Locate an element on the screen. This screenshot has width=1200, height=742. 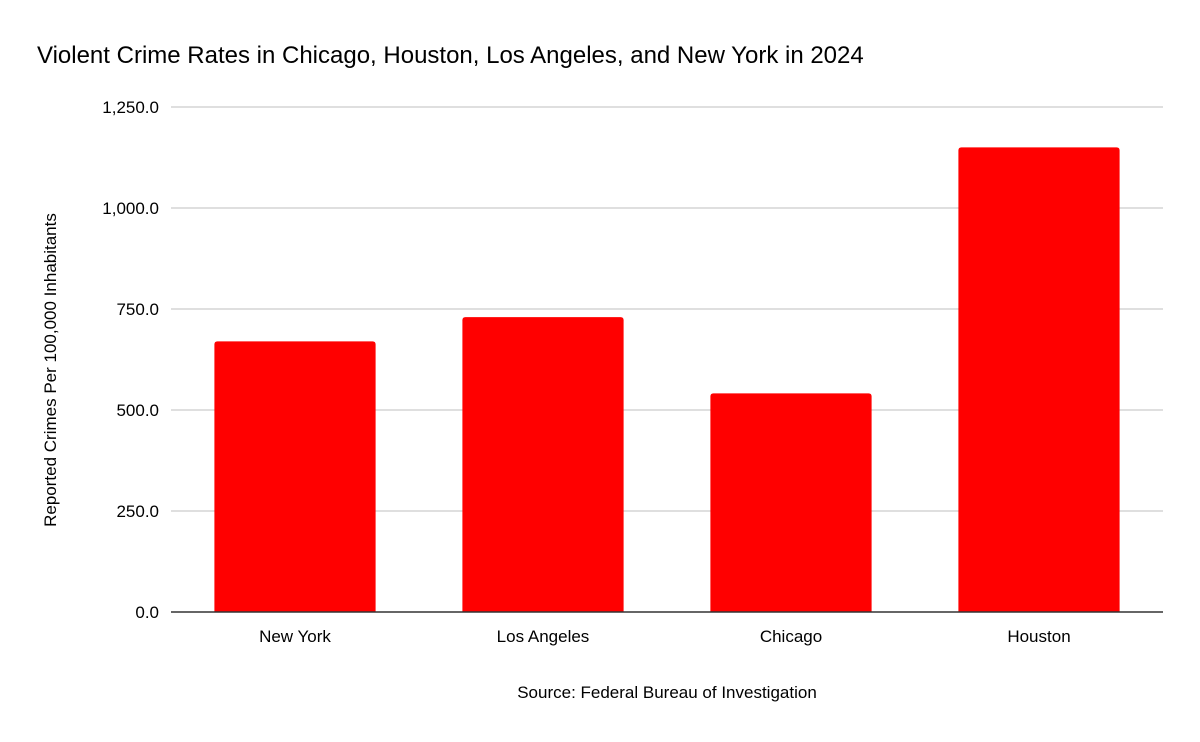
y-tick-label: 1,000.0 is located at coordinates (130, 208).